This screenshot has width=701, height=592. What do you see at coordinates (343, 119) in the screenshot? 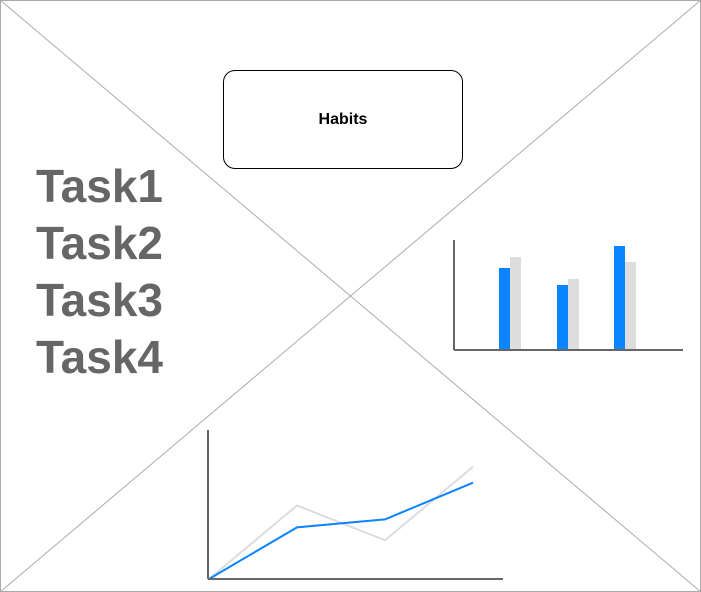
I see `habits-button: Habits` at bounding box center [343, 119].